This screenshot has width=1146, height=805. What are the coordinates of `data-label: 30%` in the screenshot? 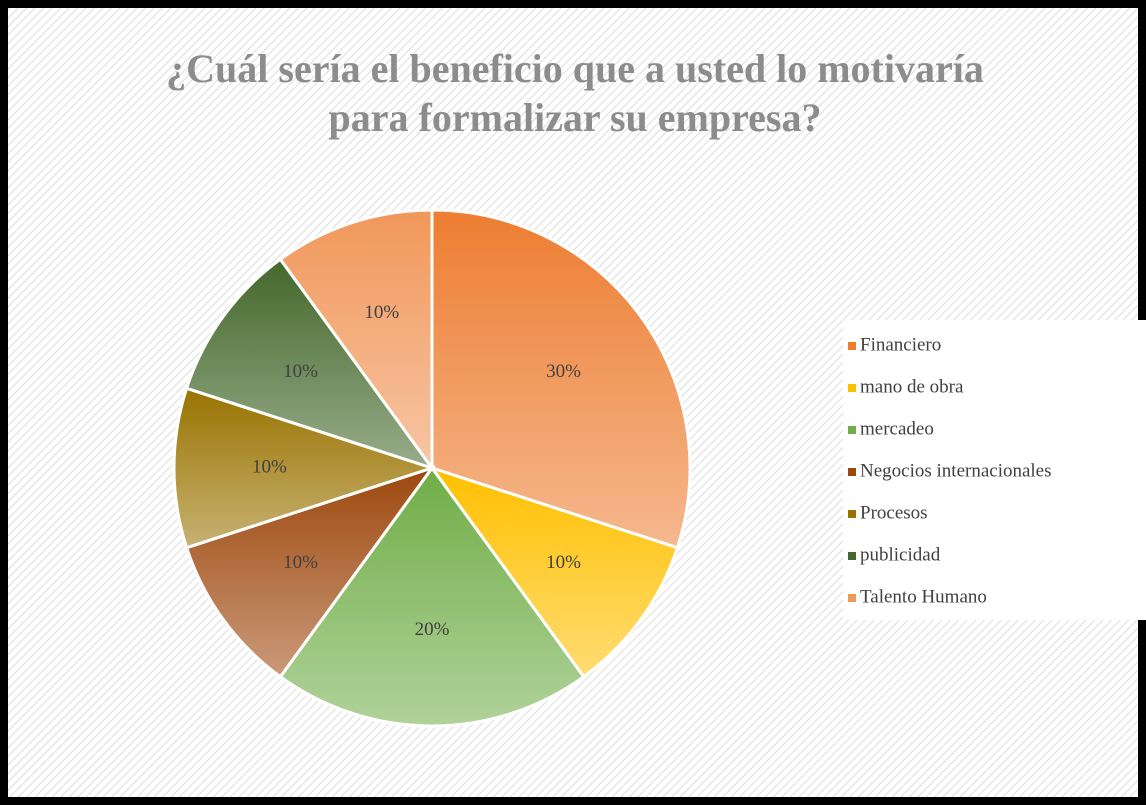 It's located at (563, 371).